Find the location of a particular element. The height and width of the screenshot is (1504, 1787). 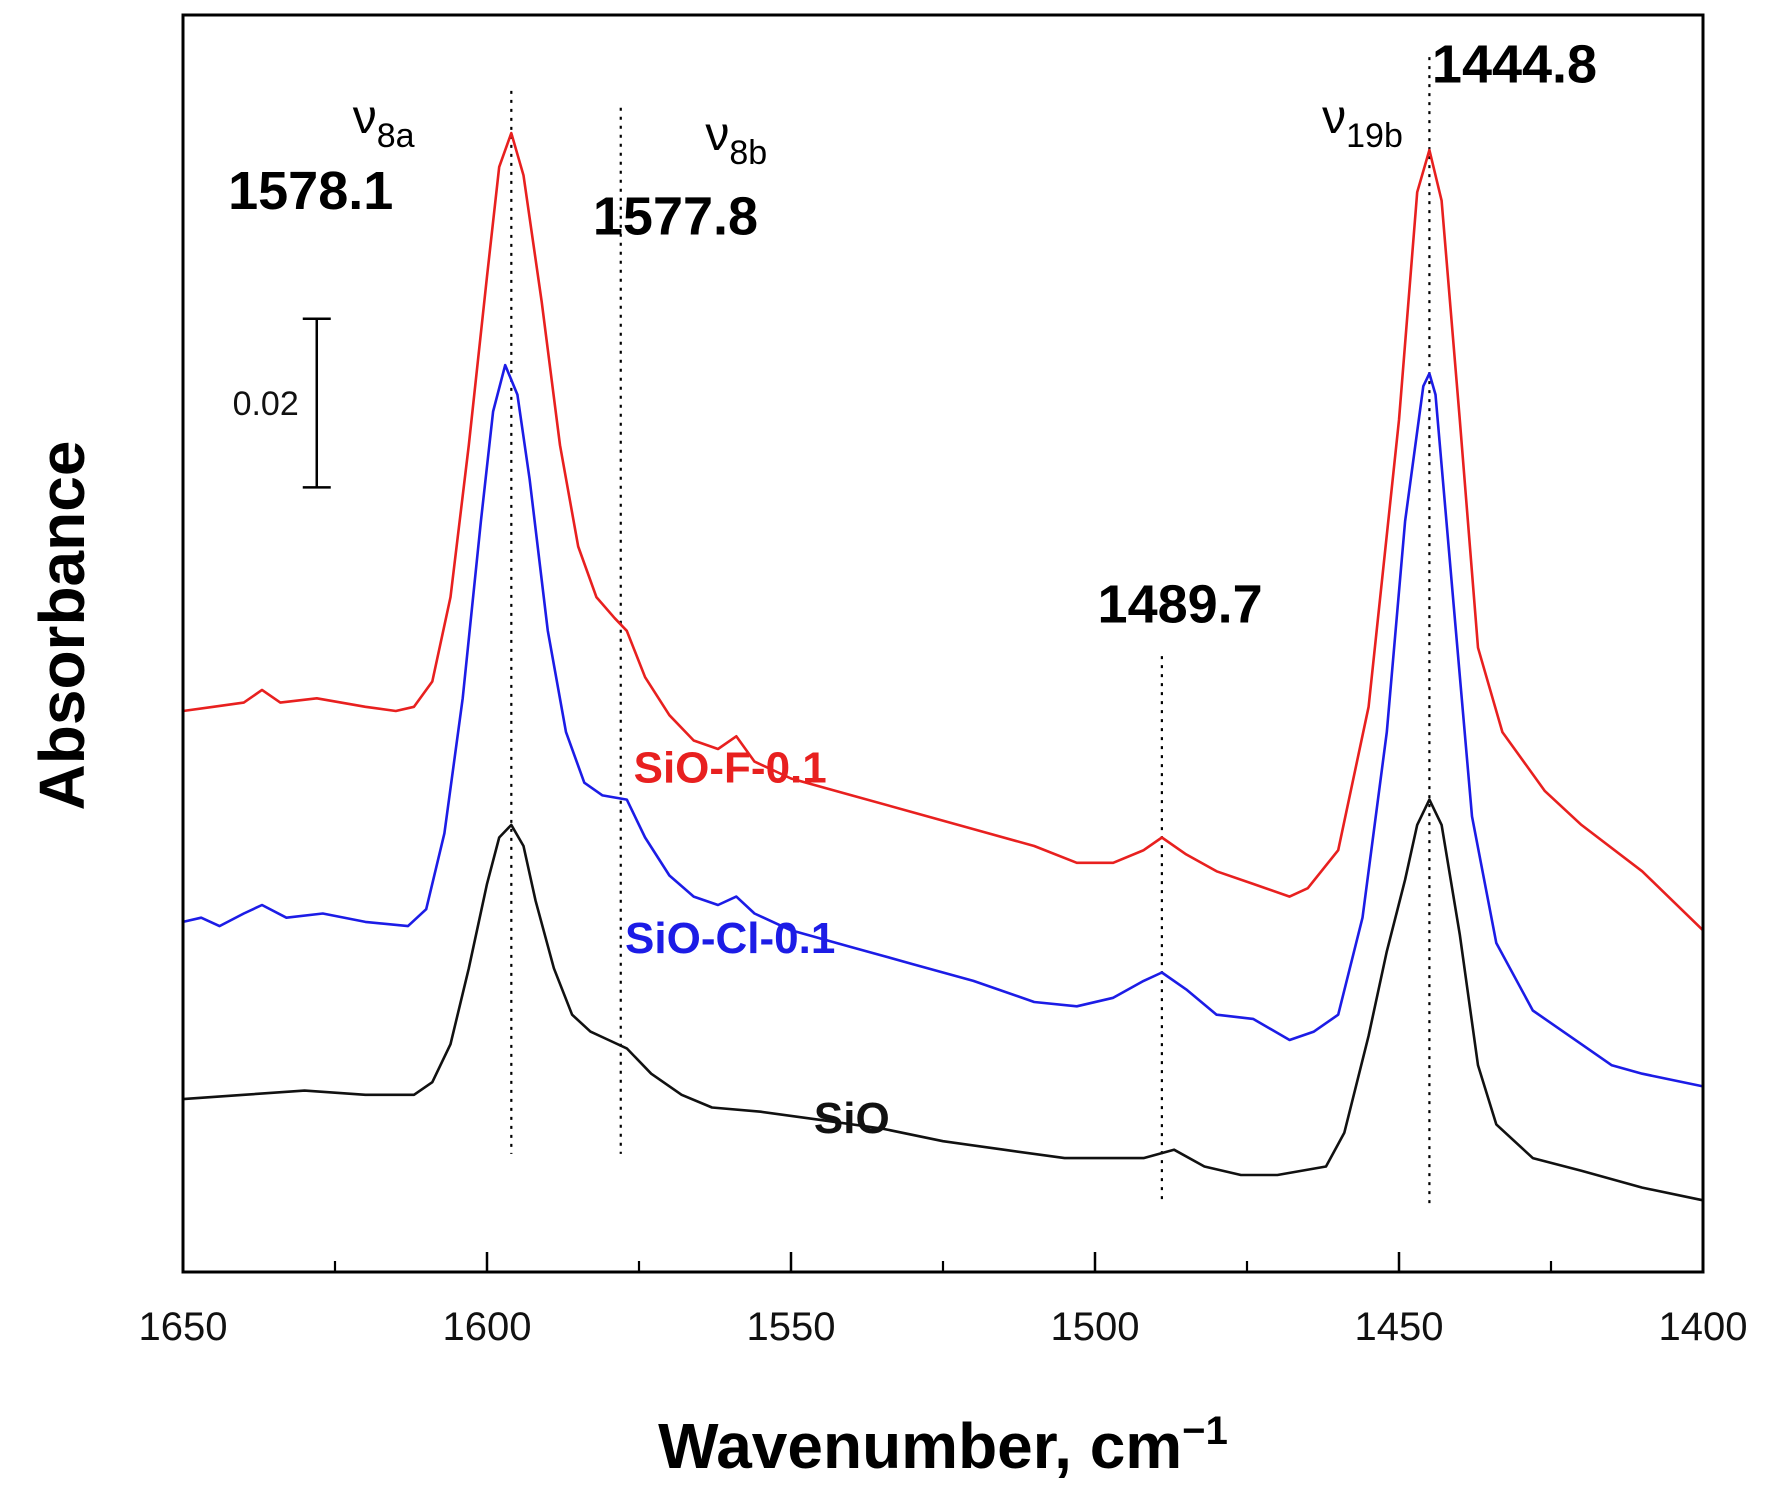

series-labels: SiO-F-0.1 SiO-Cl-0.1 SiO is located at coordinates (757, 943).